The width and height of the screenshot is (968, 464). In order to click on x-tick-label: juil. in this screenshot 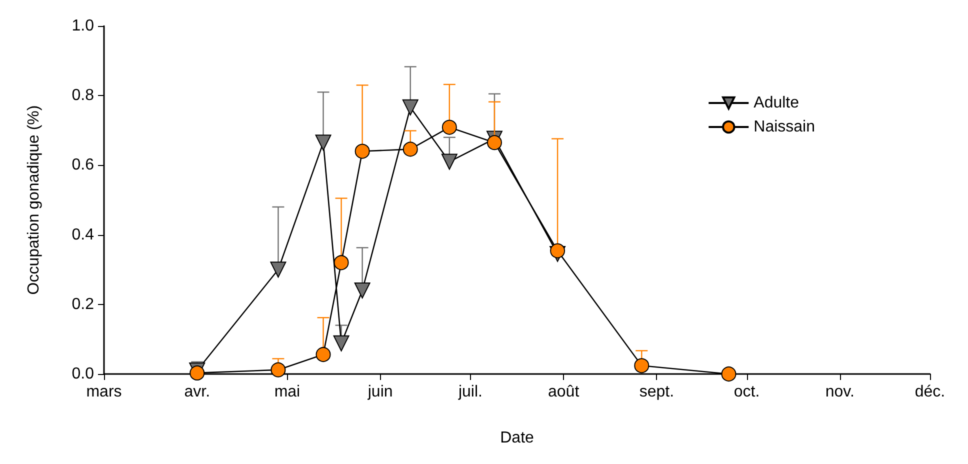, I will do `click(469, 392)`.